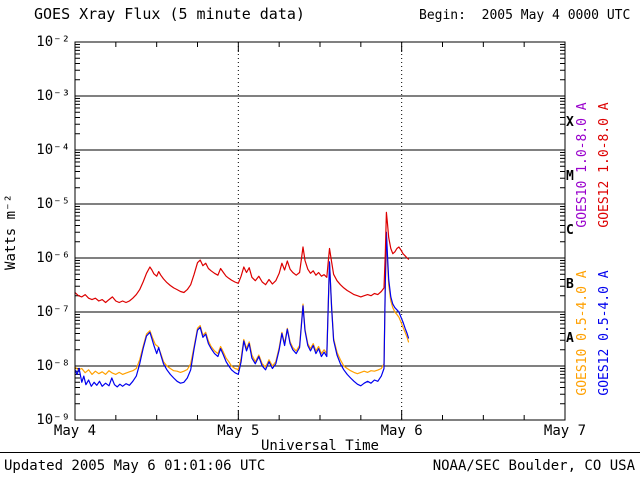 This screenshot has width=640, height=480. Describe the element at coordinates (53, 258) in the screenshot. I see `y-tick-label: 10⁻⁶` at that location.